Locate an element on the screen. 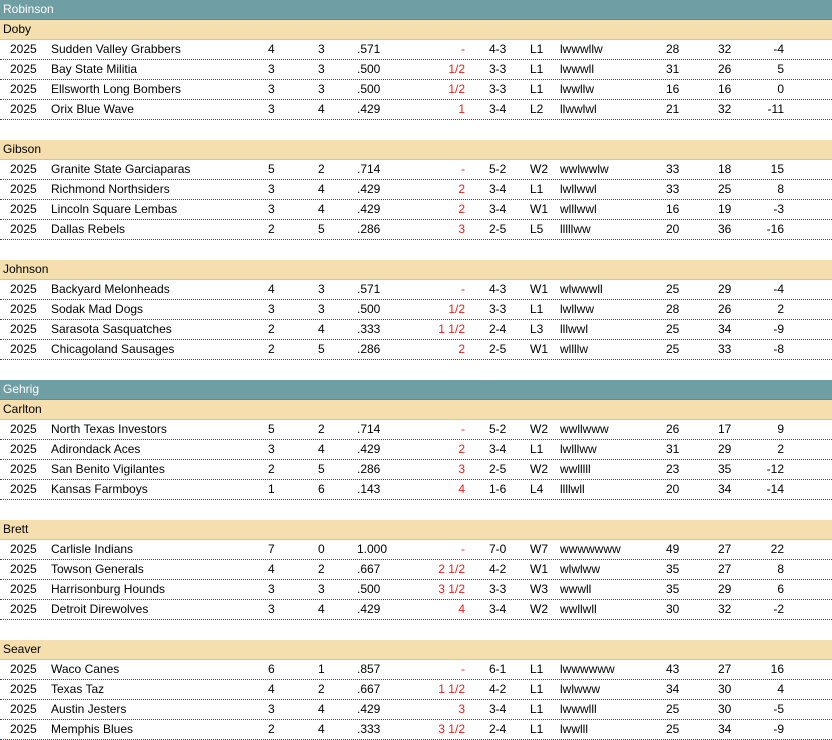 This screenshot has height=740, width=832. team-name: Memphis Blues is located at coordinates (92, 729).